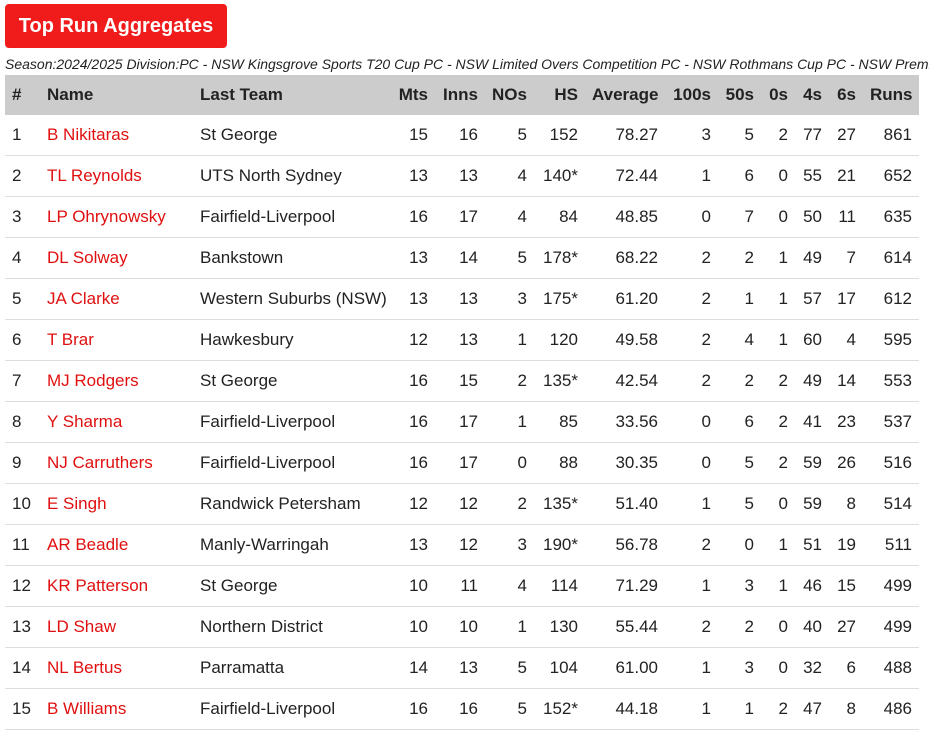 The height and width of the screenshot is (737, 929). Describe the element at coordinates (891, 463) in the screenshot. I see `table-cell: 516` at that location.